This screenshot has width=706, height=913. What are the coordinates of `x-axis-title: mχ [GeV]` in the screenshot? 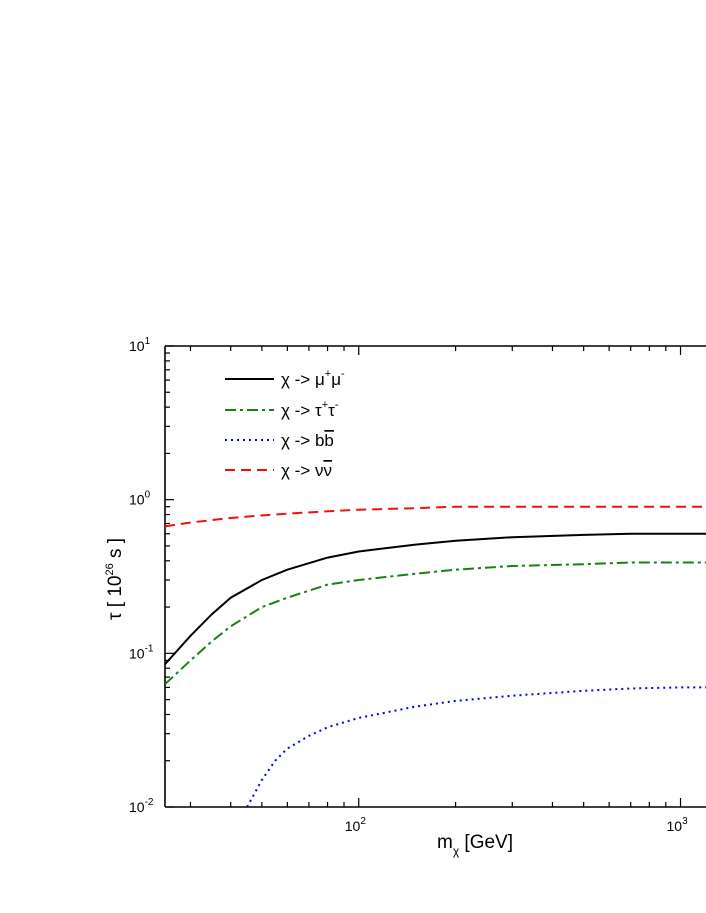 It's located at (475, 845).